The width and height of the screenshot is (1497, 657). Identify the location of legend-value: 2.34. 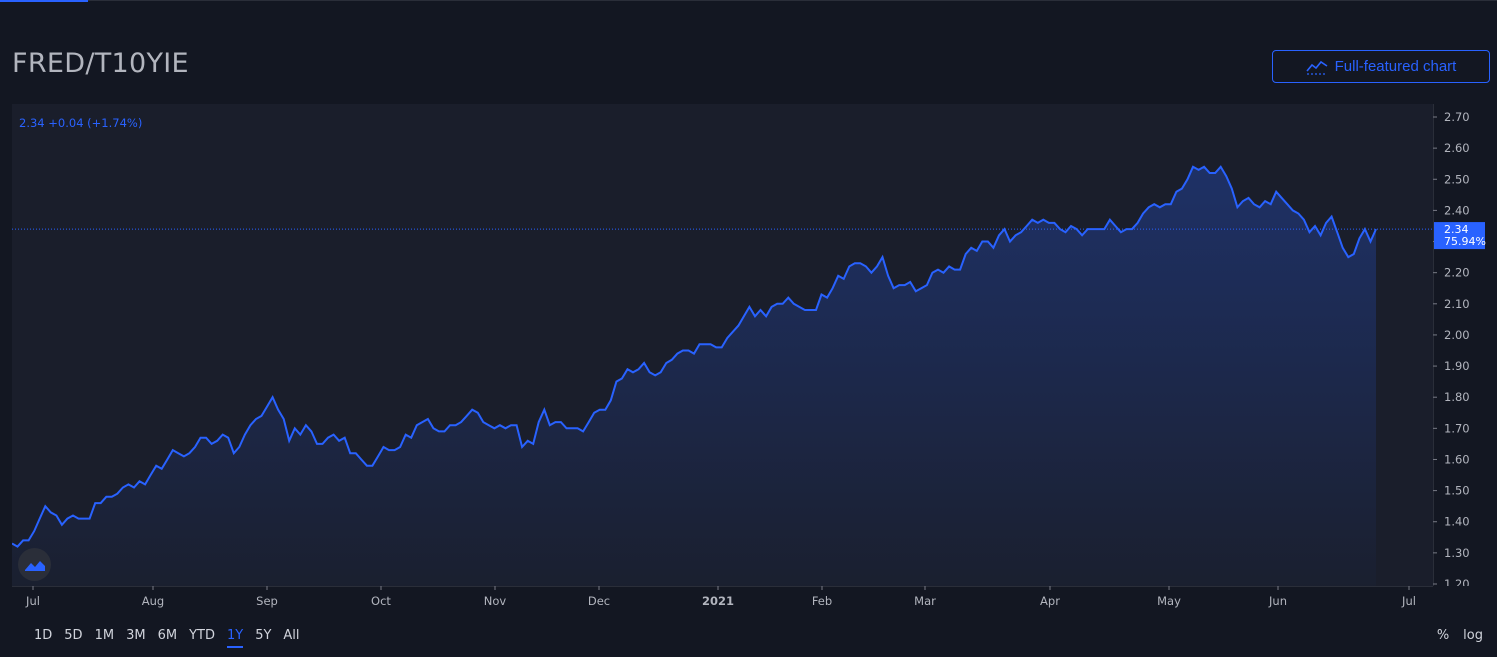
(32, 123).